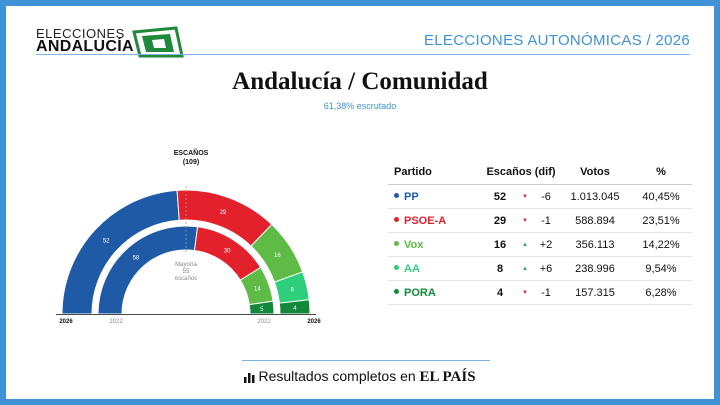 The width and height of the screenshot is (720, 405). What do you see at coordinates (360, 81) in the screenshot?
I see `page-title: Andalucía / Comunidad` at bounding box center [360, 81].